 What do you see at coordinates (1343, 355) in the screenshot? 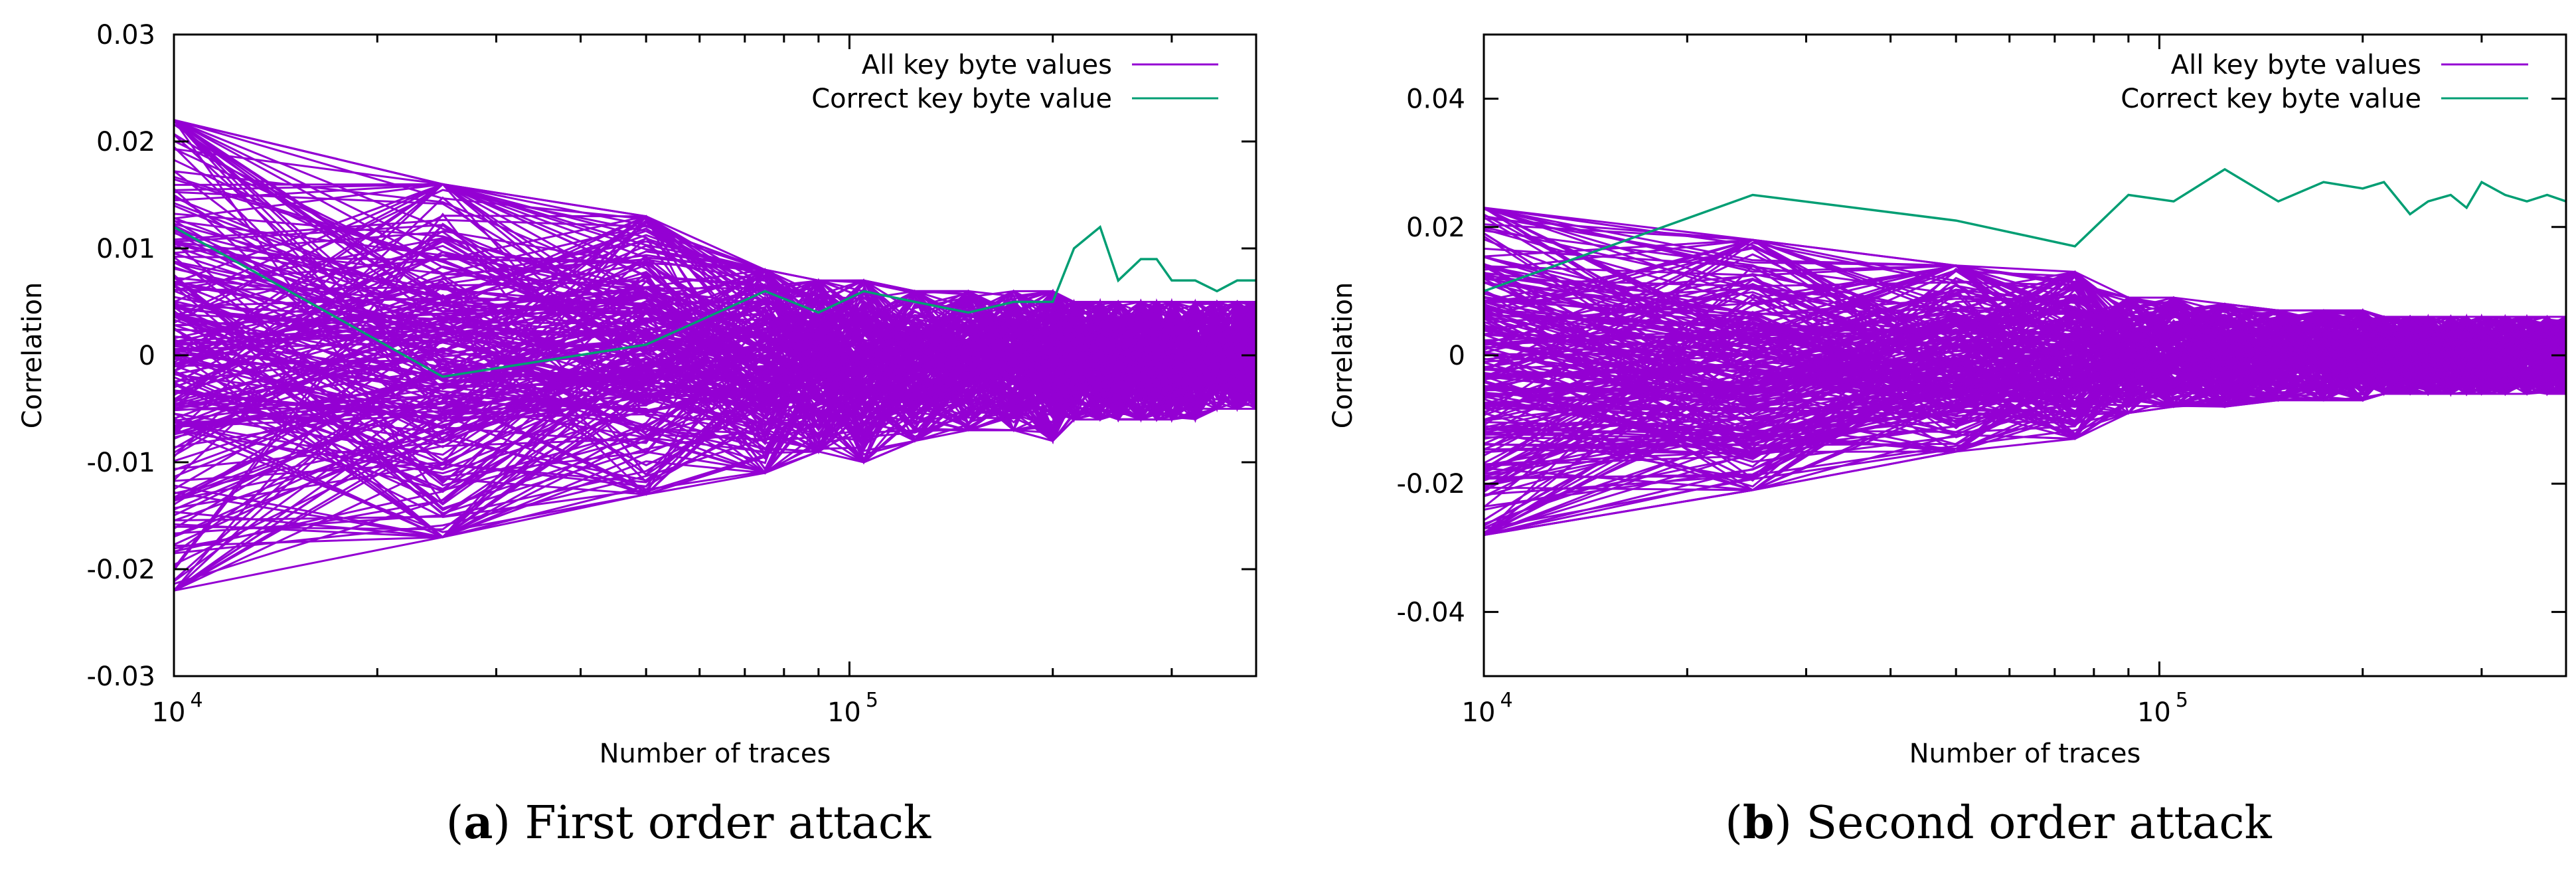
I see `y-axis-label-b: Correlation` at bounding box center [1343, 355].